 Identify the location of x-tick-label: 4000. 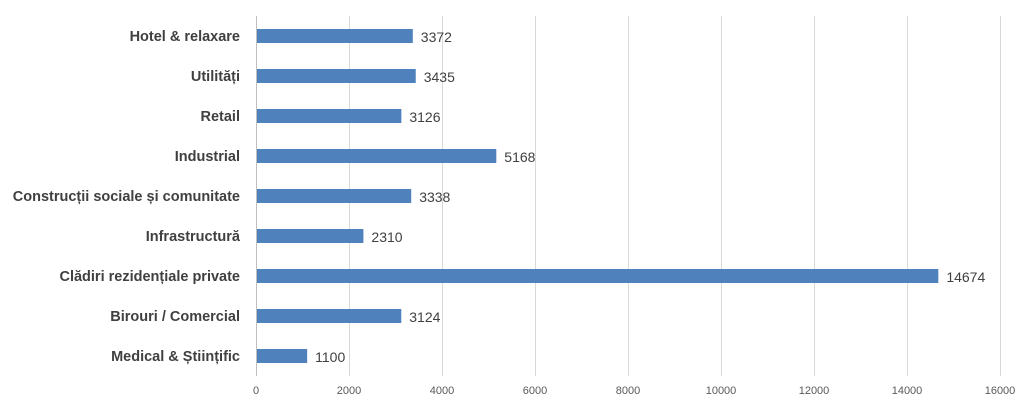
(442, 391).